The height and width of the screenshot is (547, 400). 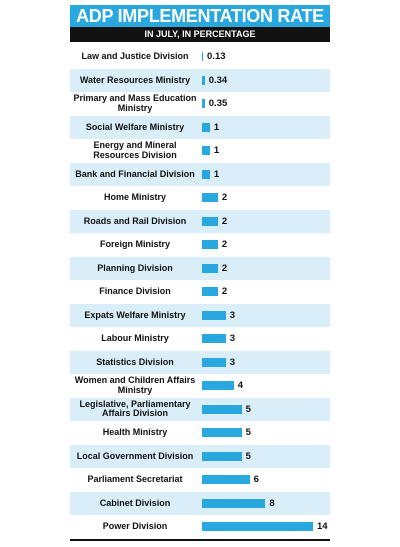 I want to click on row: Foreign Ministry 2, so click(x=200, y=245).